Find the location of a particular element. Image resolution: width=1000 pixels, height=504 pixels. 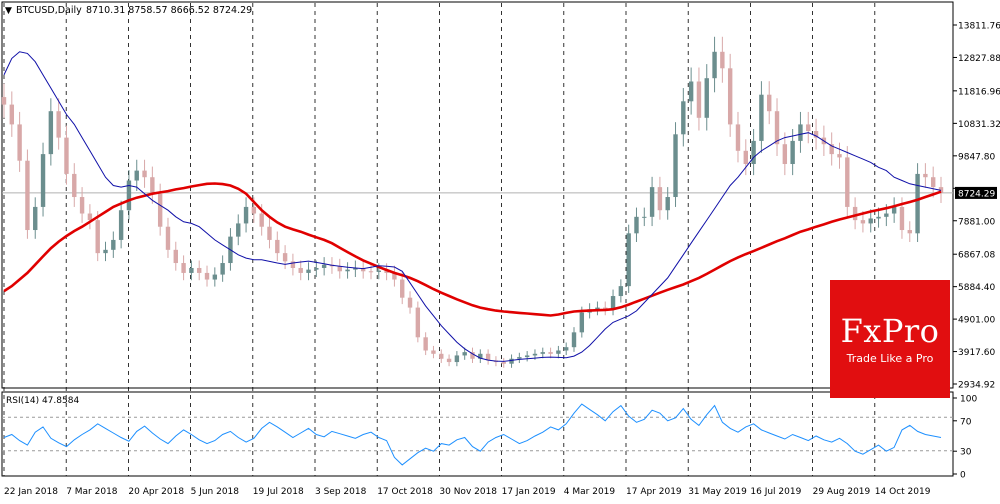

x-tick-label: 30 Nov 2018 is located at coordinates (468, 492).